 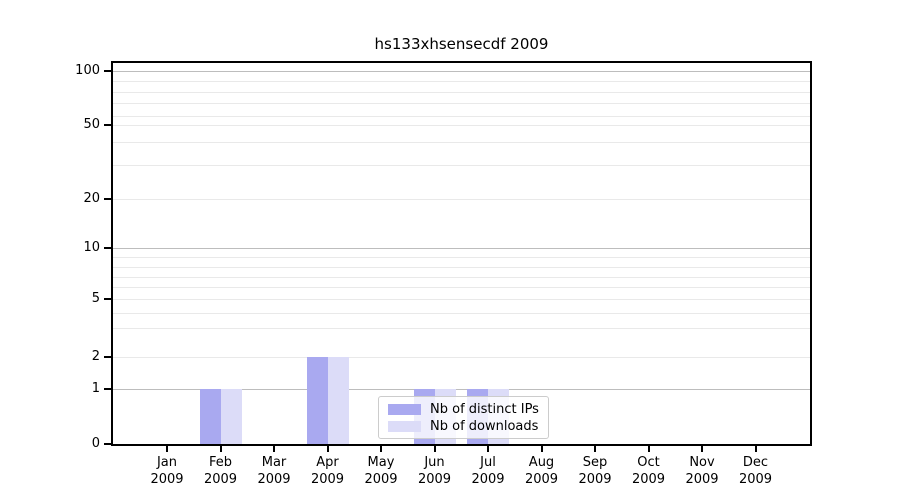 What do you see at coordinates (488, 462) in the screenshot?
I see `x-tick-month: Jul` at bounding box center [488, 462].